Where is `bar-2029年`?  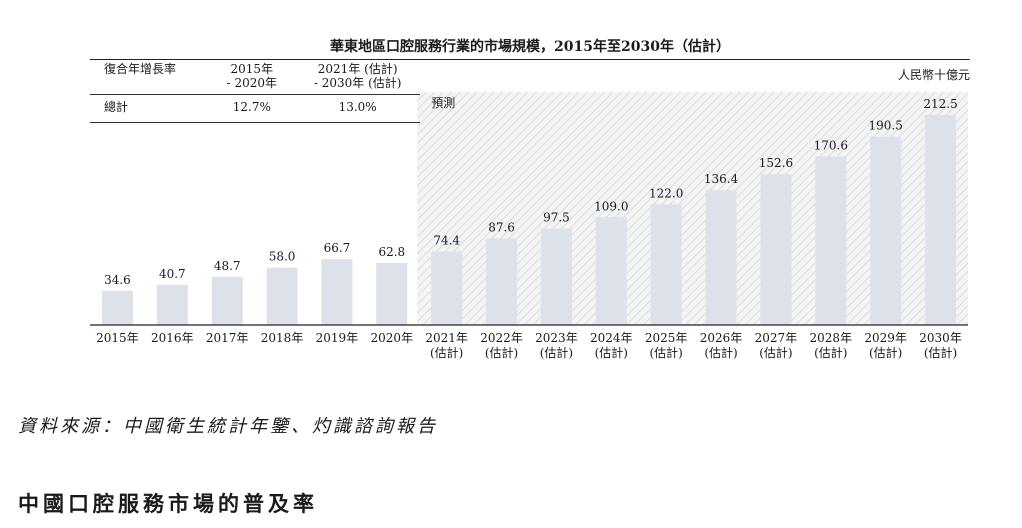
bar-2029年 is located at coordinates (886, 230).